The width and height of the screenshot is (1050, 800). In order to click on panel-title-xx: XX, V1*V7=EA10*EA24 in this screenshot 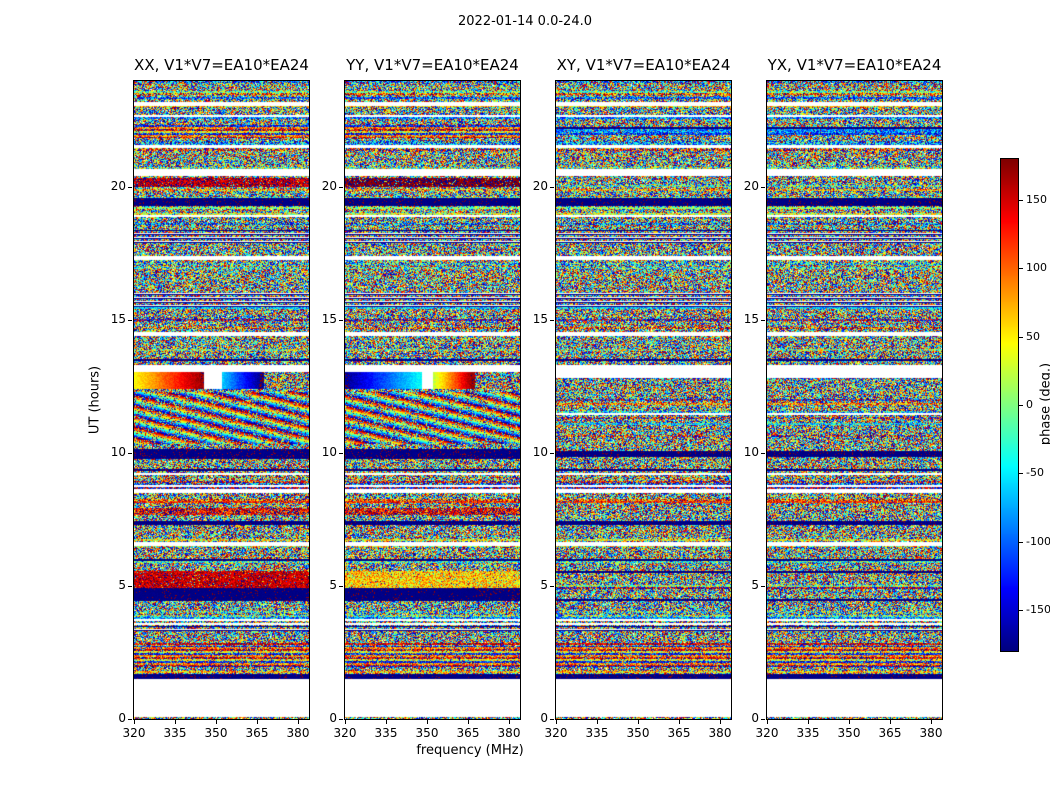, I will do `click(221, 65)`.